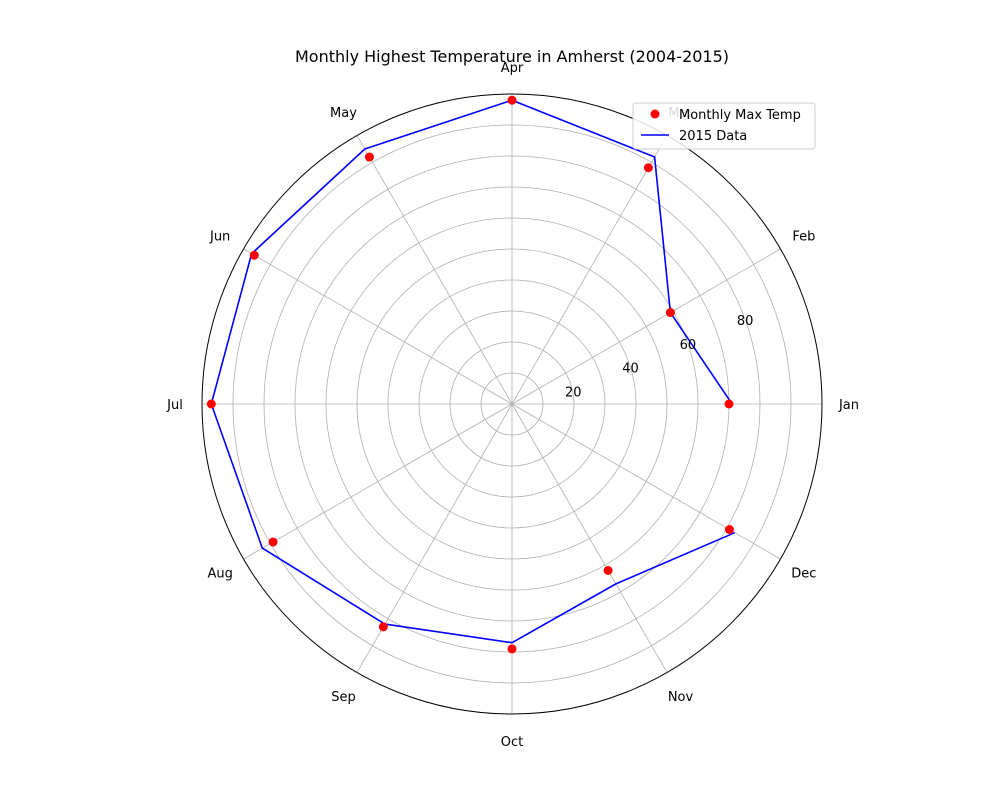 The image size is (1000, 804). Describe the element at coordinates (848, 405) in the screenshot. I see `category-label-jan: Jan` at that location.